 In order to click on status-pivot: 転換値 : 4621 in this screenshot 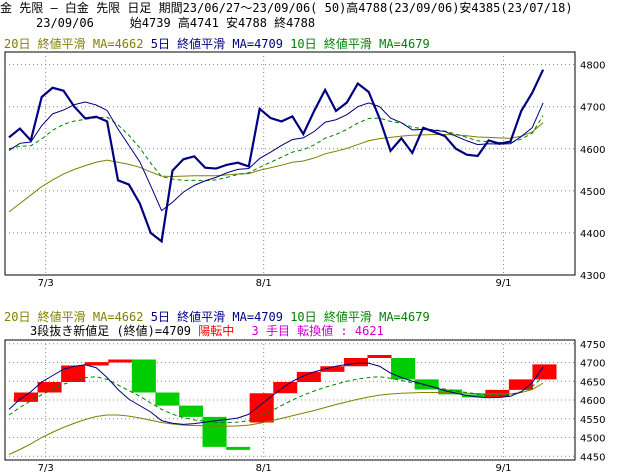, I will do `click(340, 331)`.